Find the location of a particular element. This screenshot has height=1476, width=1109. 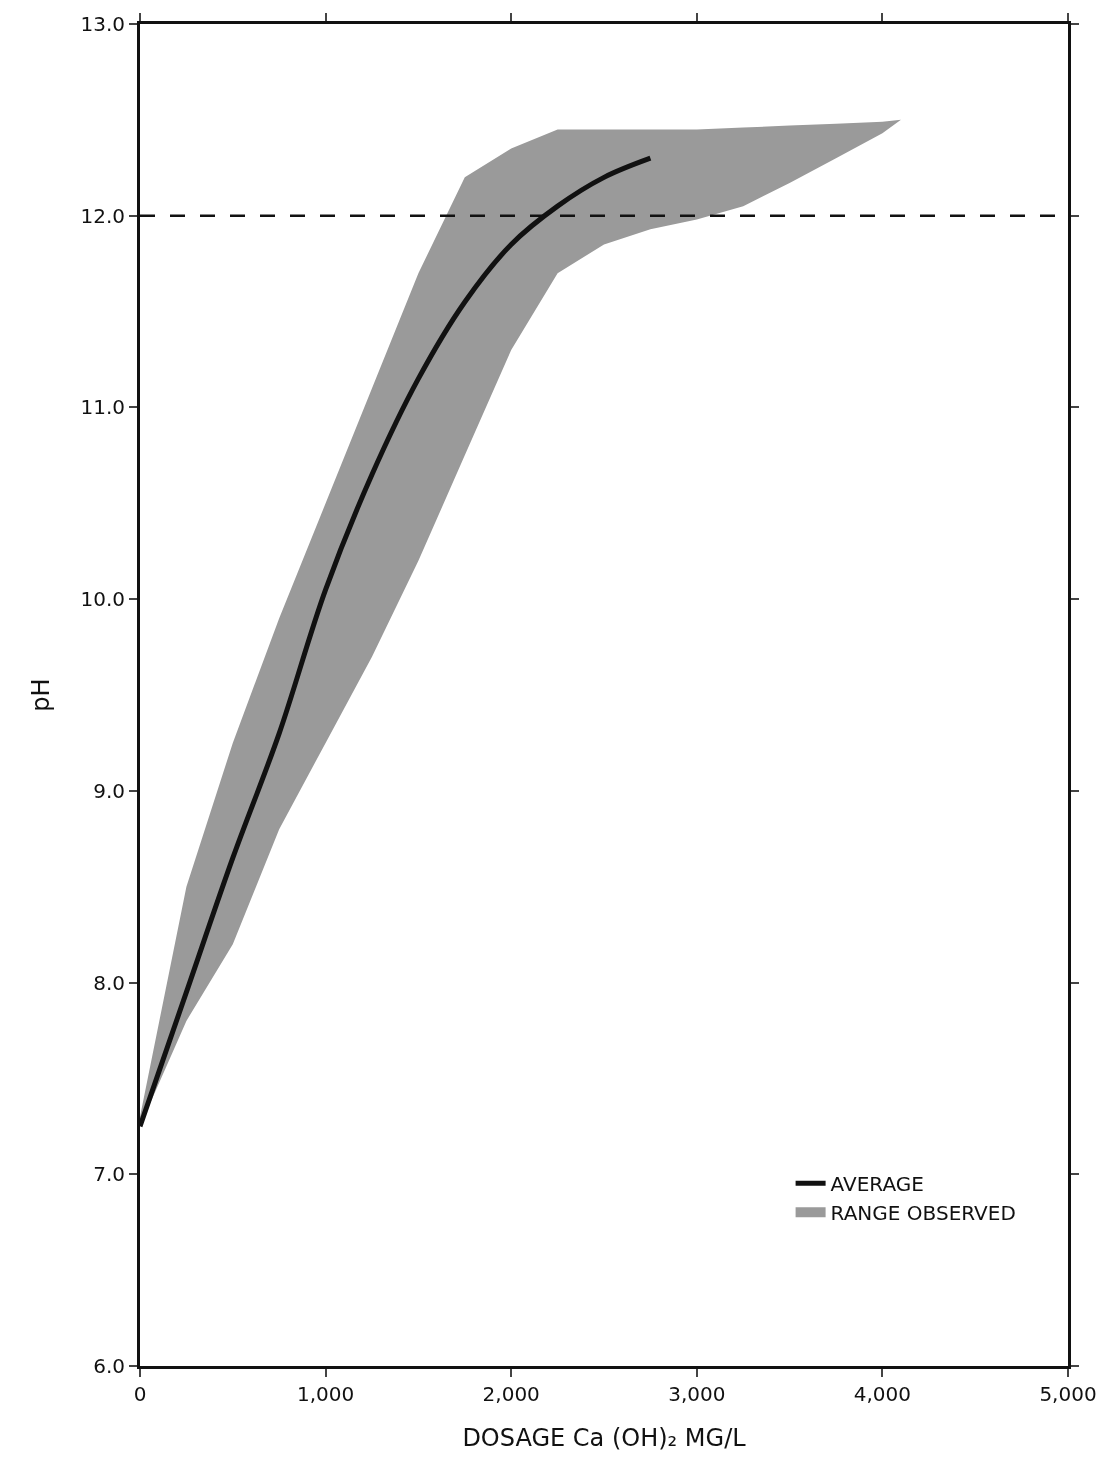

y-tick-label: 6.0 is located at coordinates (109, 1366).